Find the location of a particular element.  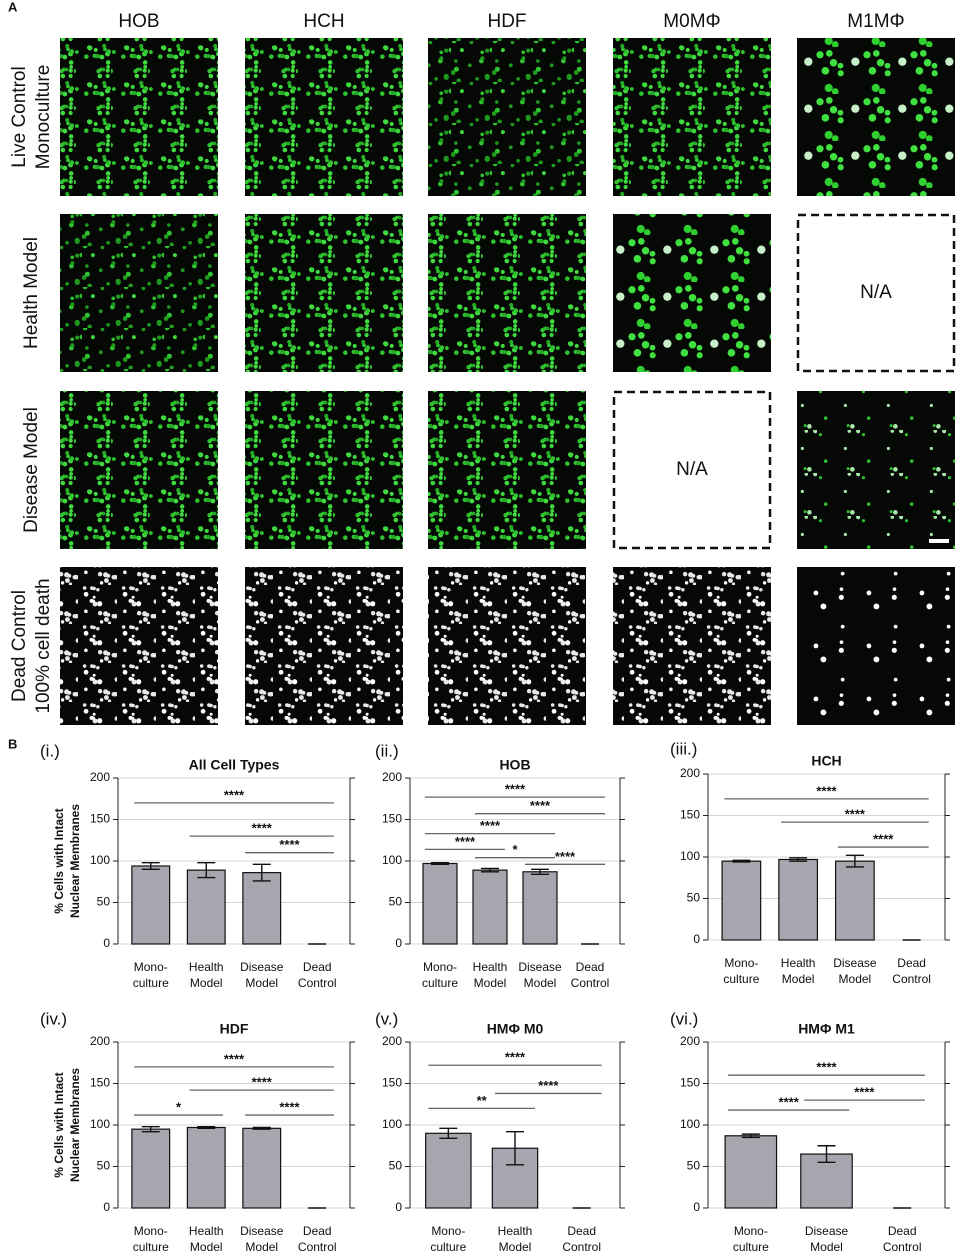

row-label: 100% cell death is located at coordinates (43, 645).